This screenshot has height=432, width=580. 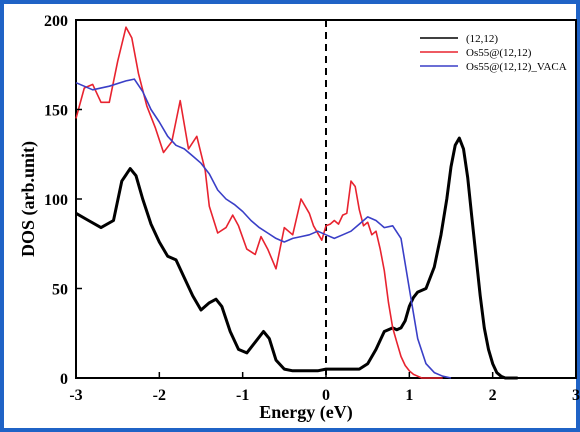 I want to click on legend-label-1: Os55@(12,12), so click(x=499, y=53).